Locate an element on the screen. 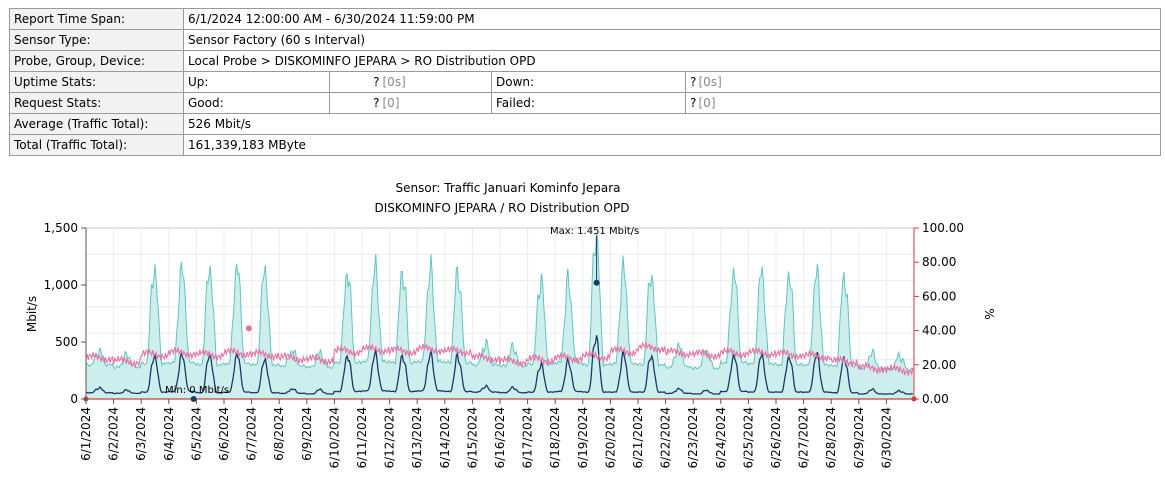 The height and width of the screenshot is (481, 1165). max-annotation-label: Max: 1.451 Mbit/s is located at coordinates (594, 231).